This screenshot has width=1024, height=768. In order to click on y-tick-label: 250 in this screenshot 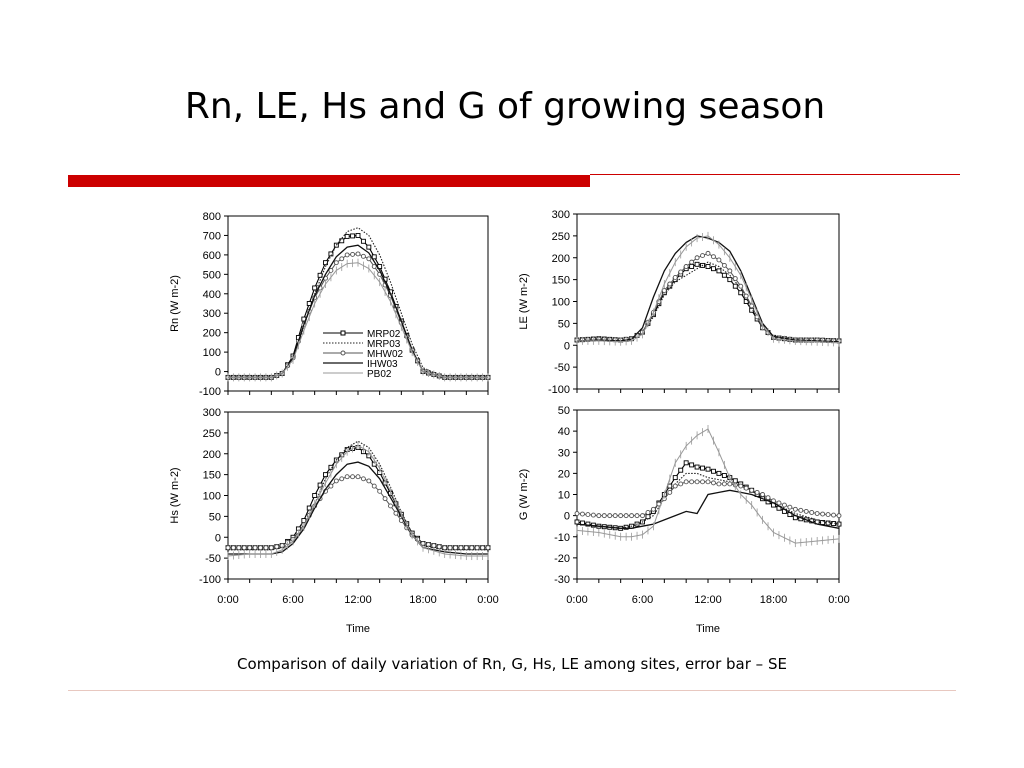, I will do `click(561, 237)`.